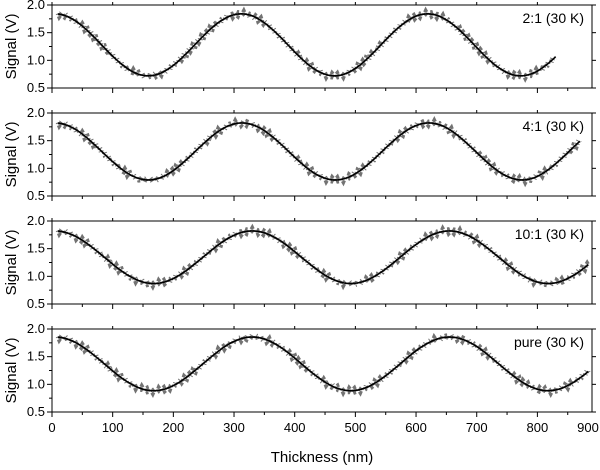 The height and width of the screenshot is (470, 600). I want to click on x-tick-label: 800, so click(538, 427).